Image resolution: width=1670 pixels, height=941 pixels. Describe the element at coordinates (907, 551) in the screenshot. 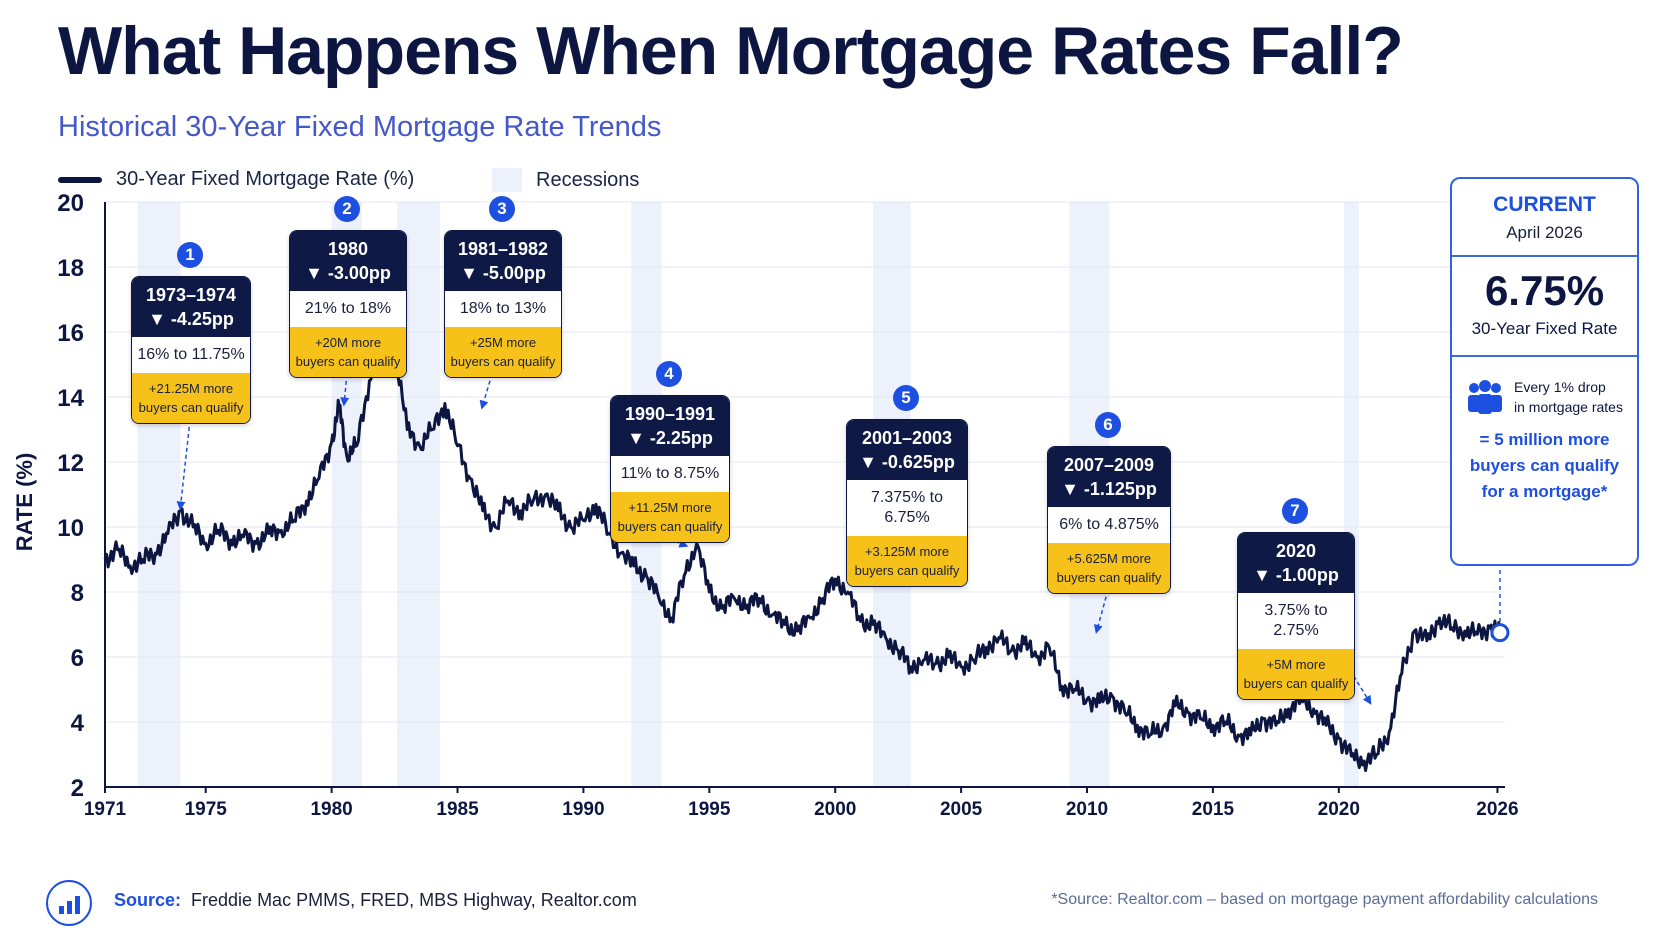

I see `callout-impact-text: +3.125M more` at that location.